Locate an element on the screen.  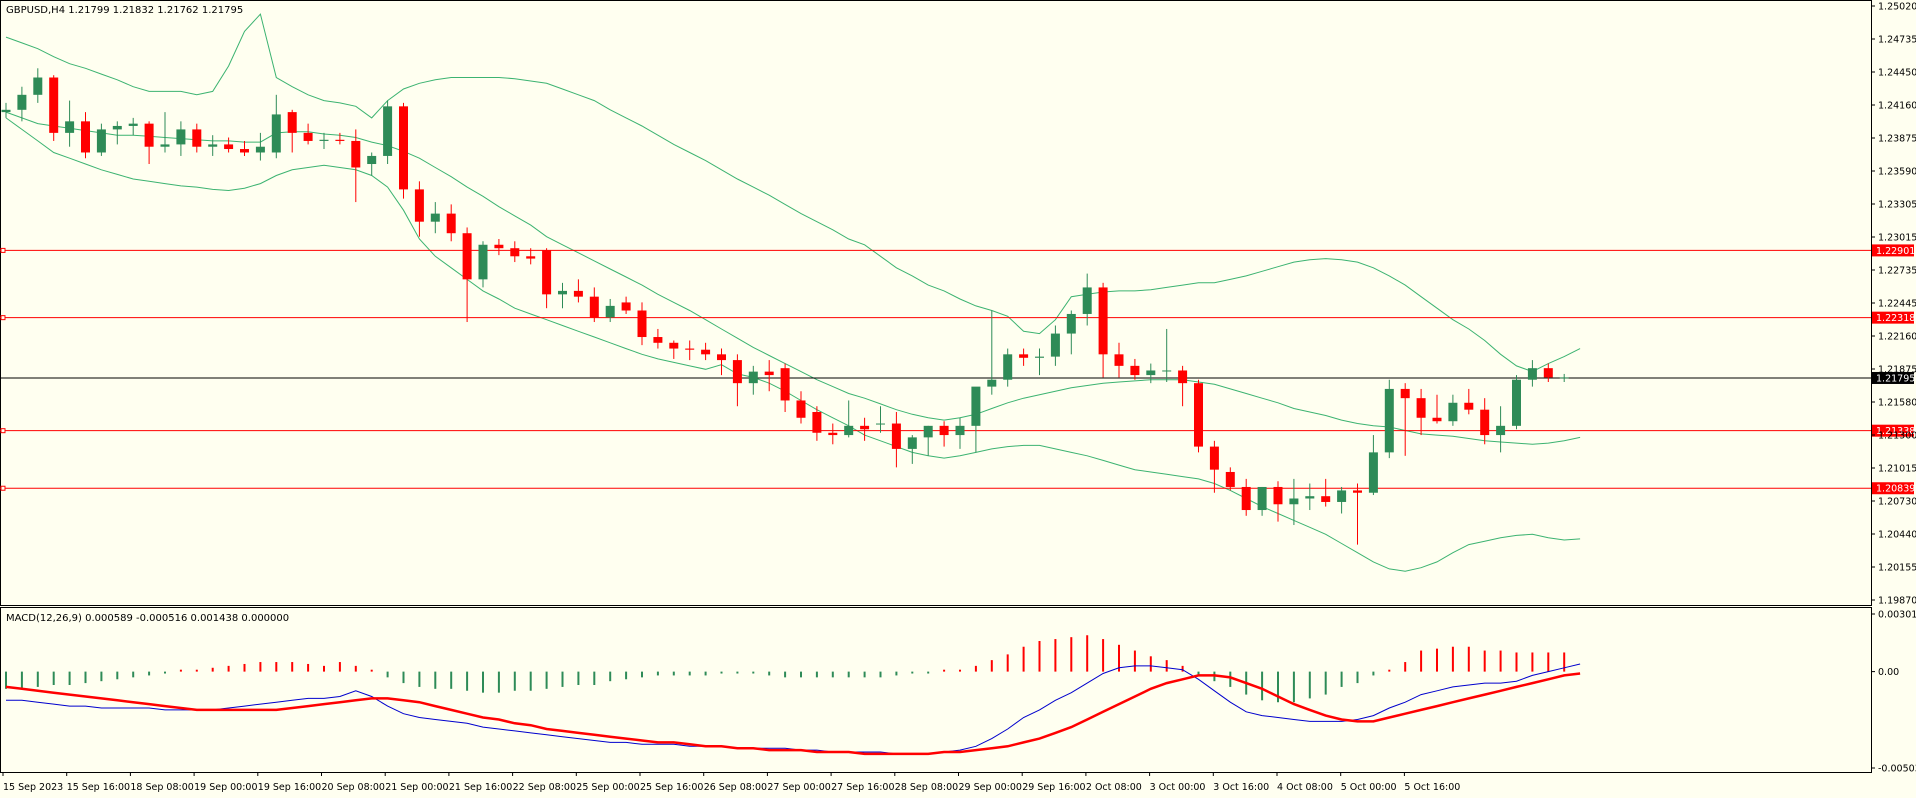
macd-axis: 0.00301 0.00 -0.005036 is located at coordinates (1893, 692).